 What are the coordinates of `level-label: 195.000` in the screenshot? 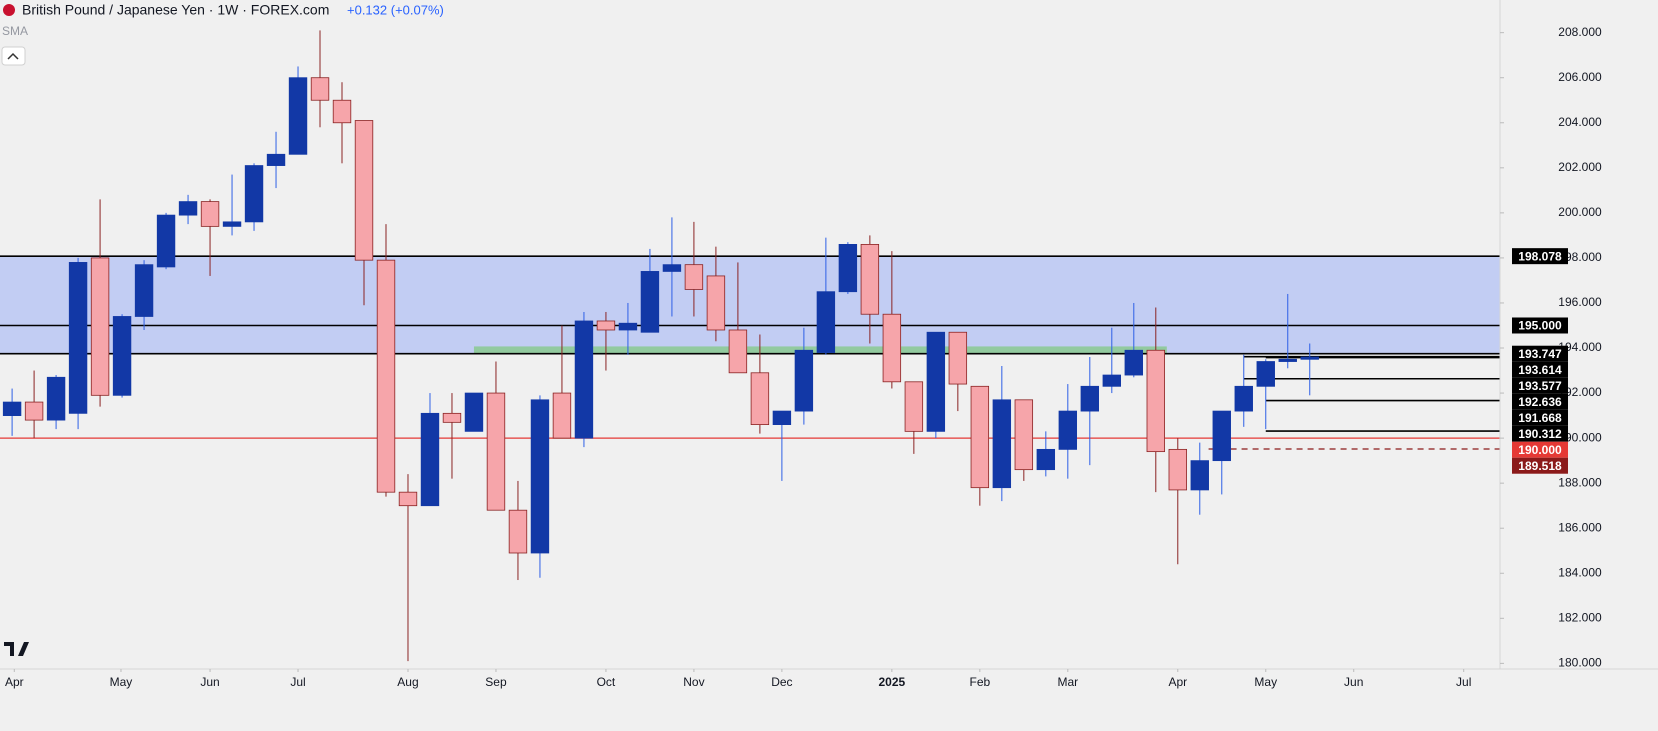 It's located at (1540, 326).